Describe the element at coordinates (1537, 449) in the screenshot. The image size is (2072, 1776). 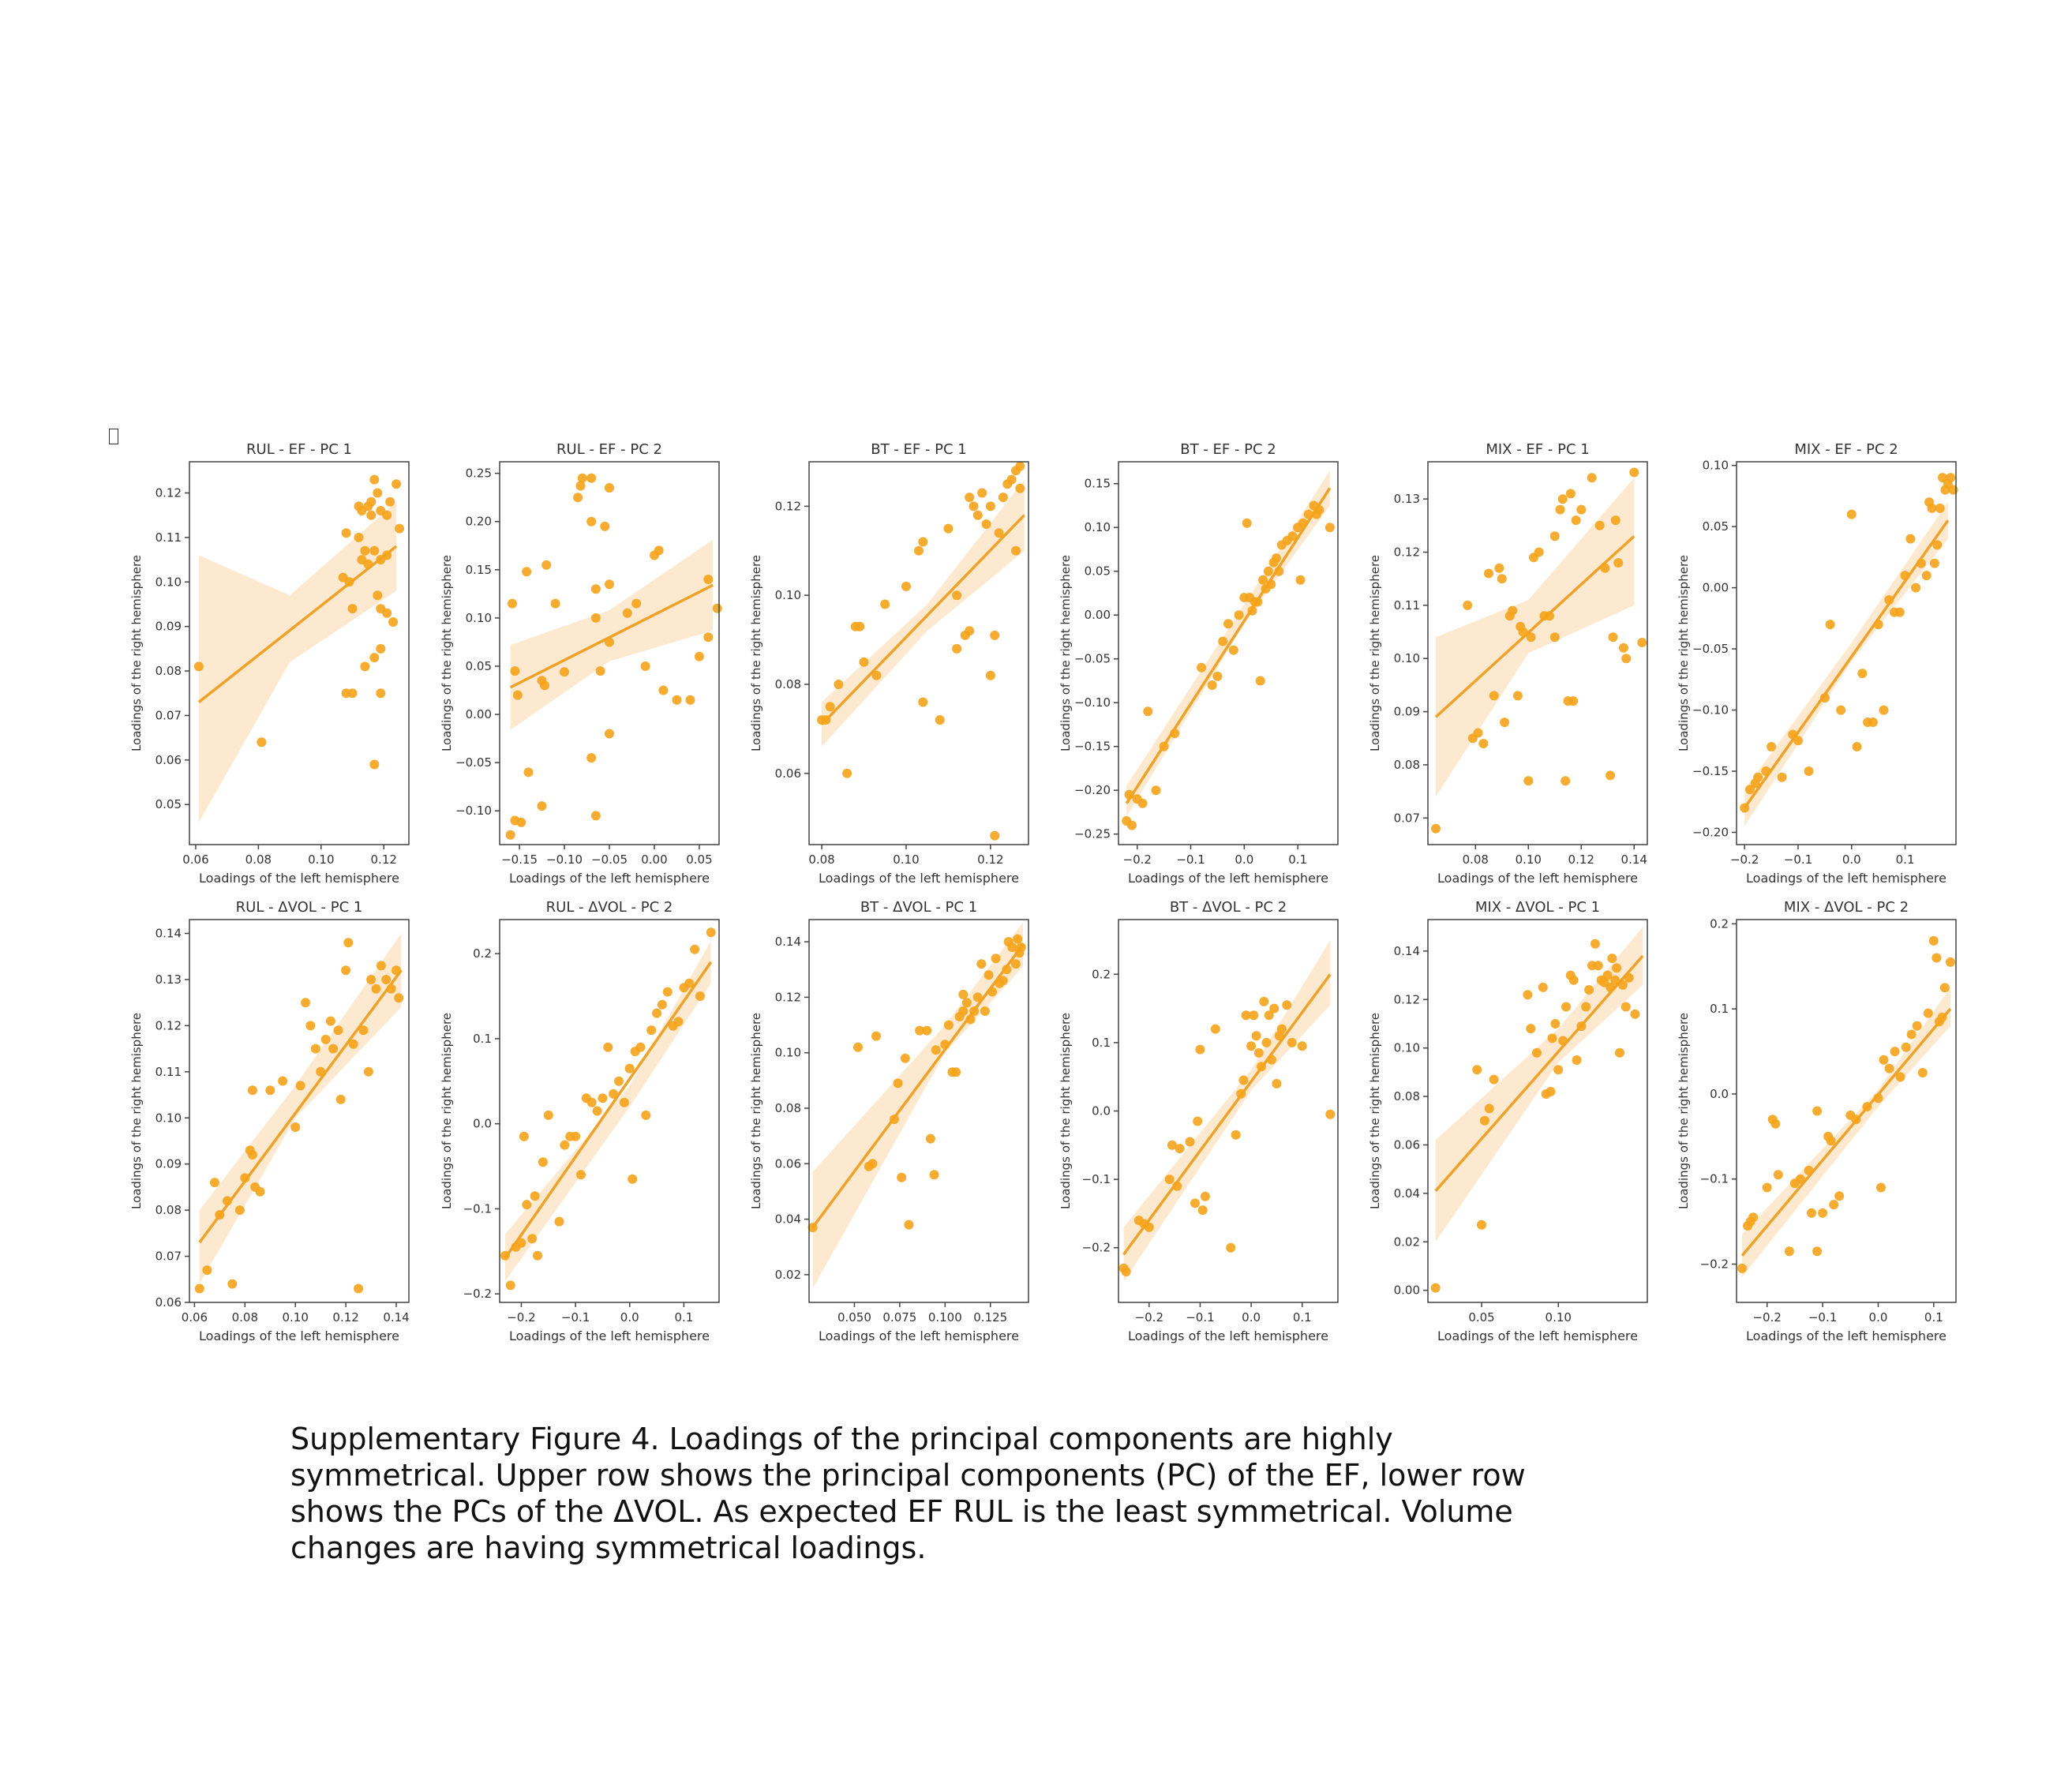
I see `chart-title: MIX - EF - PC 1` at that location.